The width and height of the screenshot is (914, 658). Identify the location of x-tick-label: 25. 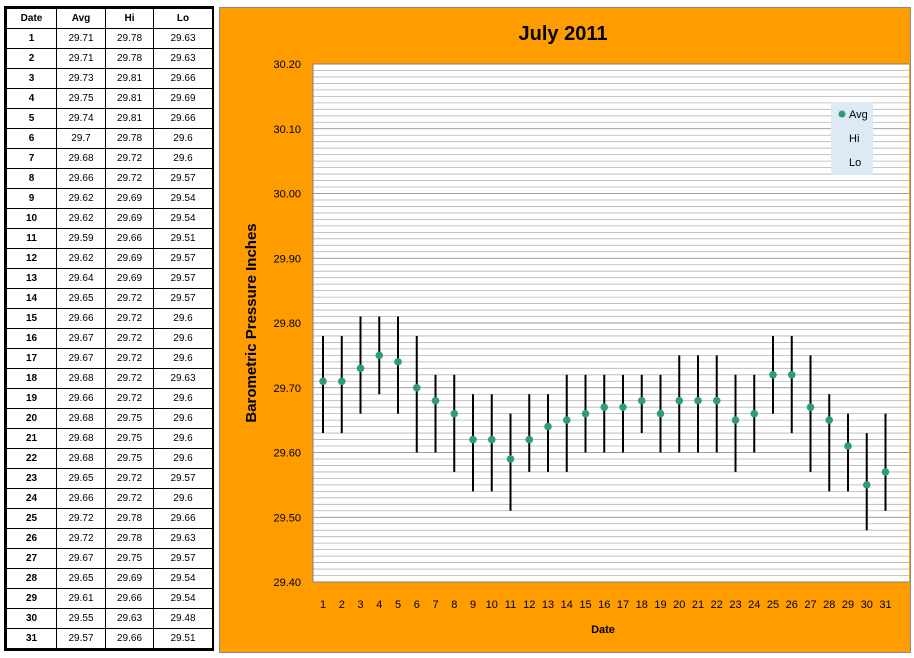
(773, 605).